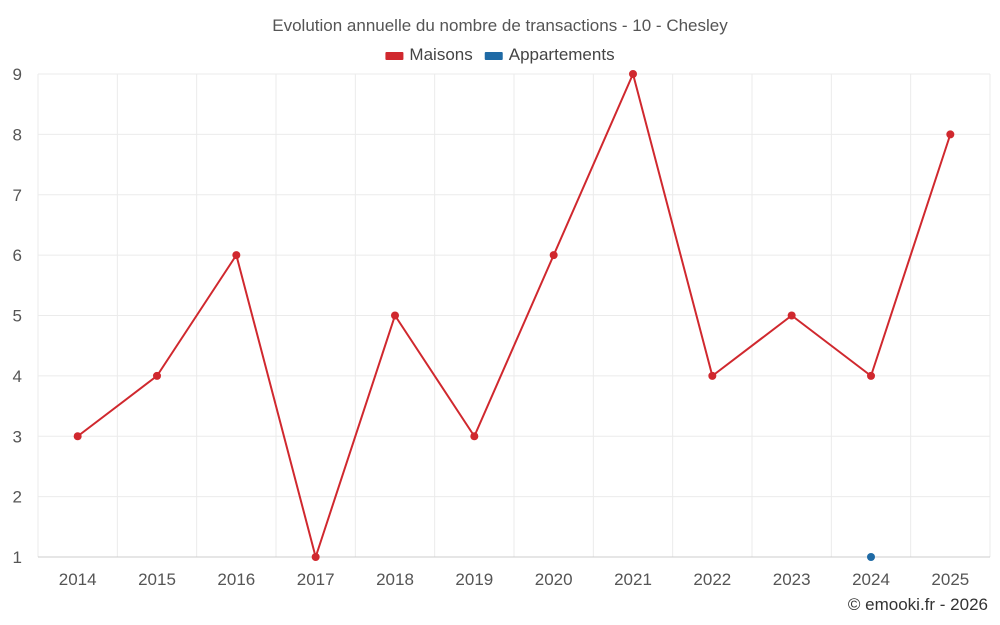 This screenshot has width=1000, height=625. What do you see at coordinates (474, 579) in the screenshot?
I see `x-tick-label: 2019` at bounding box center [474, 579].